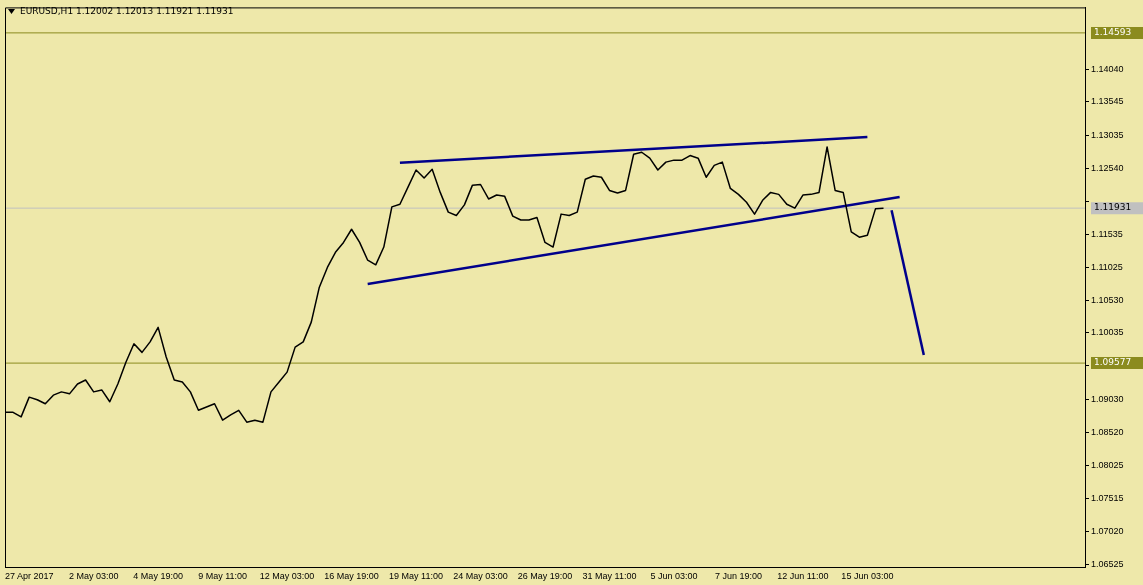 The width and height of the screenshot is (1143, 585). I want to click on x-tick-label: 27 Apr 2017, so click(29, 575).